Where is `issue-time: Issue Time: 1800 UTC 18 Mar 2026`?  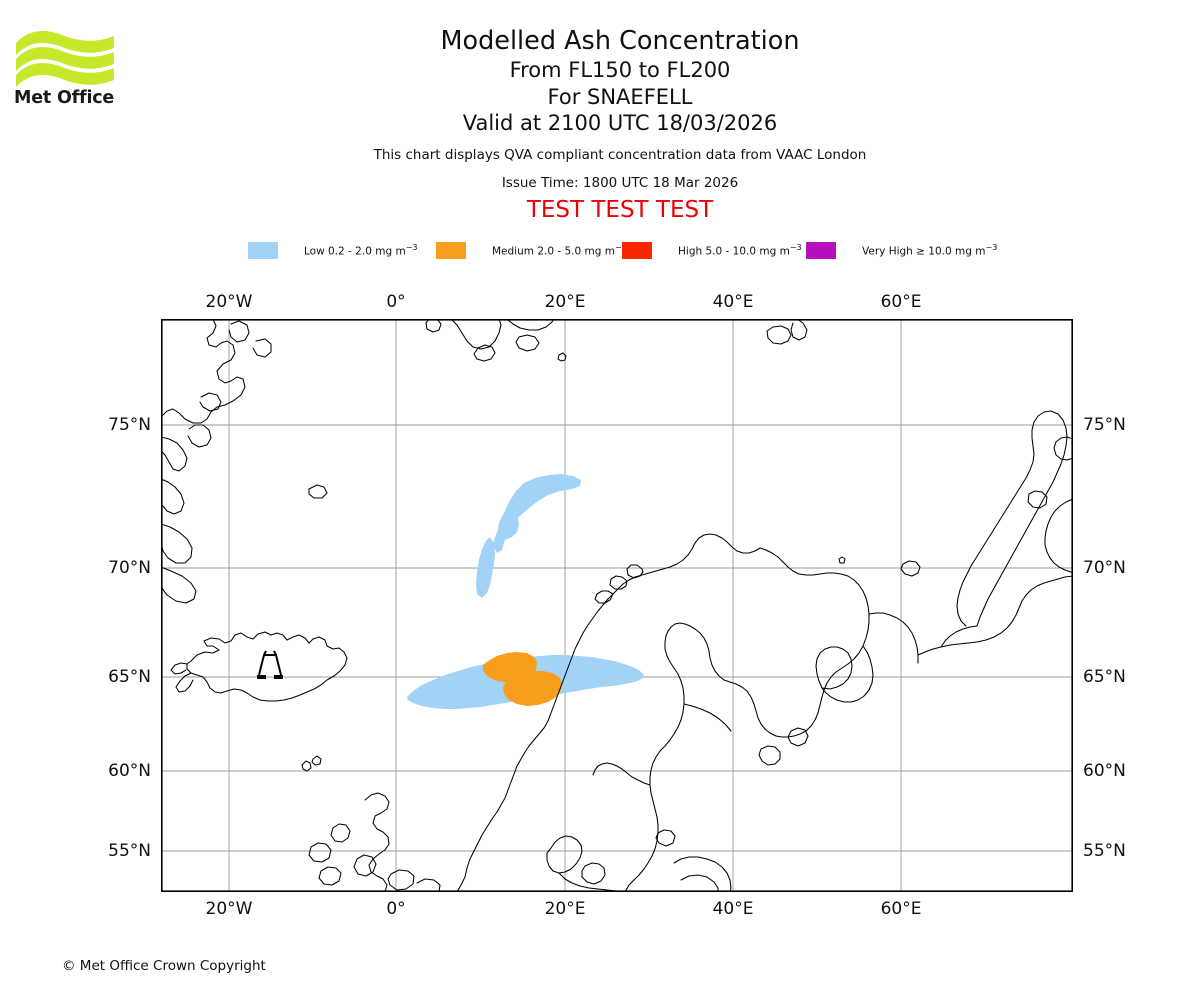
issue-time: Issue Time: 1800 UTC 18 Mar 2026 is located at coordinates (620, 182).